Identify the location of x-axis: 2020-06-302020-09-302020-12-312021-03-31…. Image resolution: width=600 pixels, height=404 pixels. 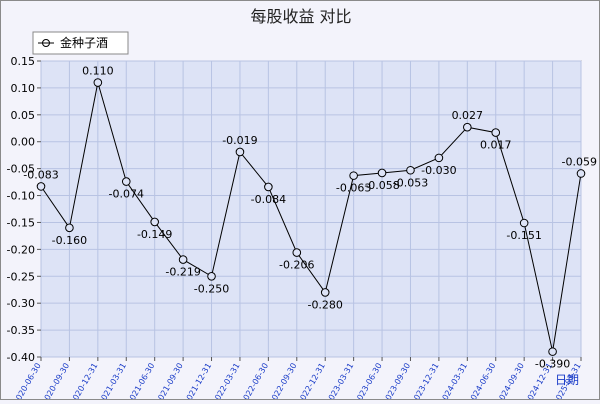
(297, 380).